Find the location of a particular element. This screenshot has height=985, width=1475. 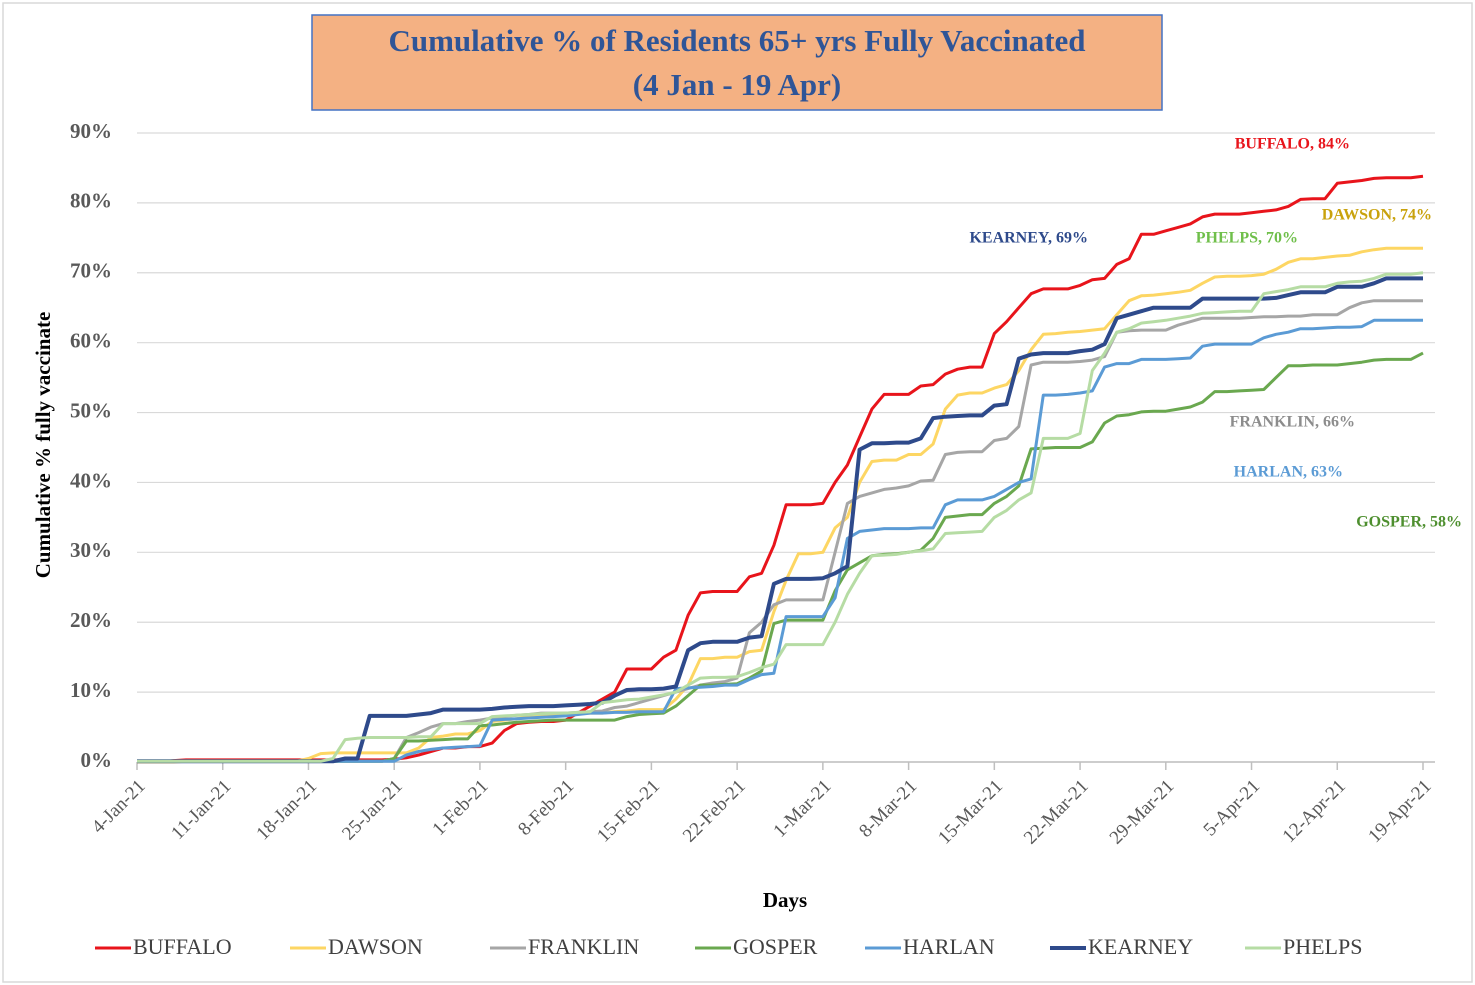

y-tick-label: 50% is located at coordinates (91, 410).